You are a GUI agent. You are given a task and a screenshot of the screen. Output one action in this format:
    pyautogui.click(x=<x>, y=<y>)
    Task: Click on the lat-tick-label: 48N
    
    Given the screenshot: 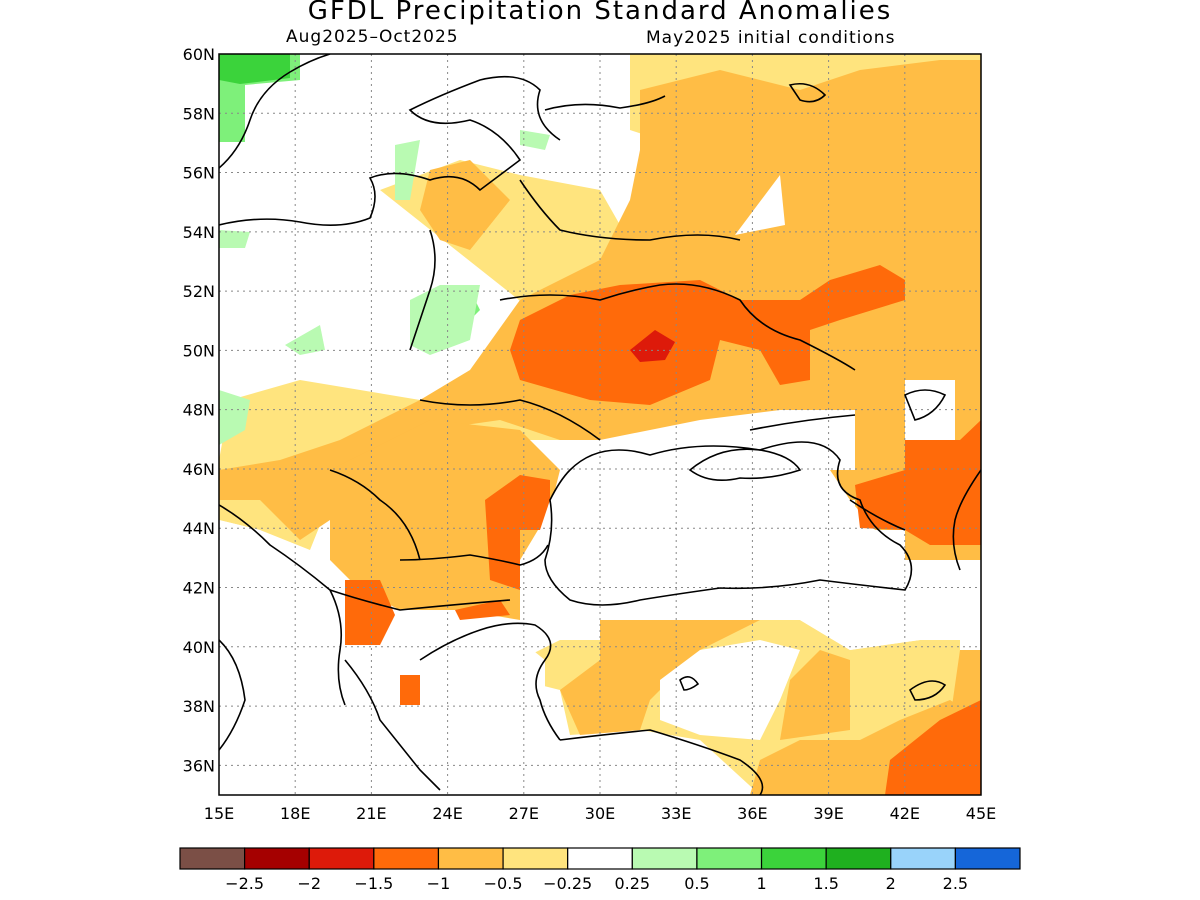 What is the action you would take?
    pyautogui.click(x=199, y=410)
    